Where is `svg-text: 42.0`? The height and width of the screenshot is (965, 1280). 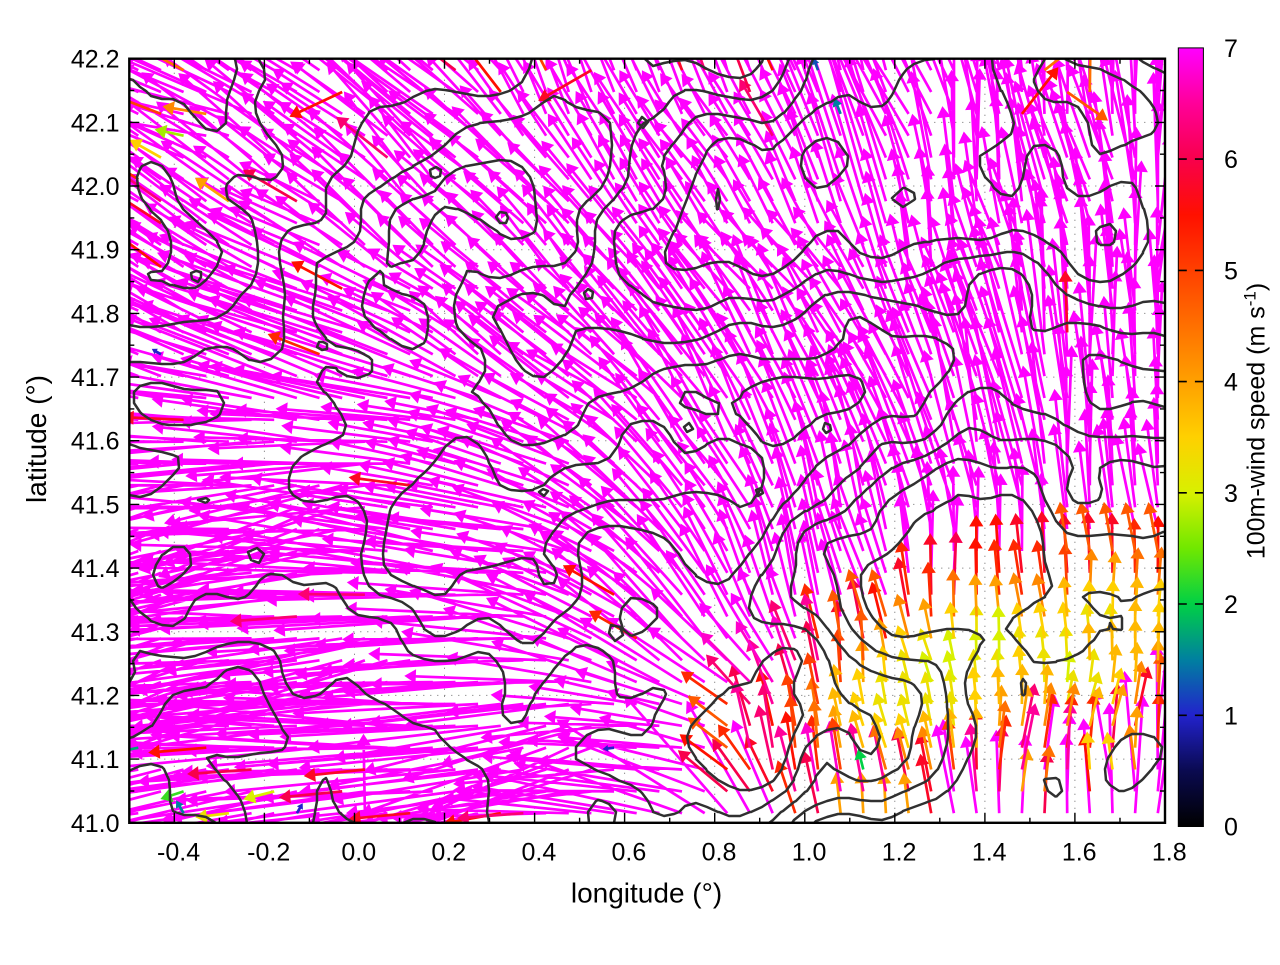
svg-text: 42.0 is located at coordinates (95, 187).